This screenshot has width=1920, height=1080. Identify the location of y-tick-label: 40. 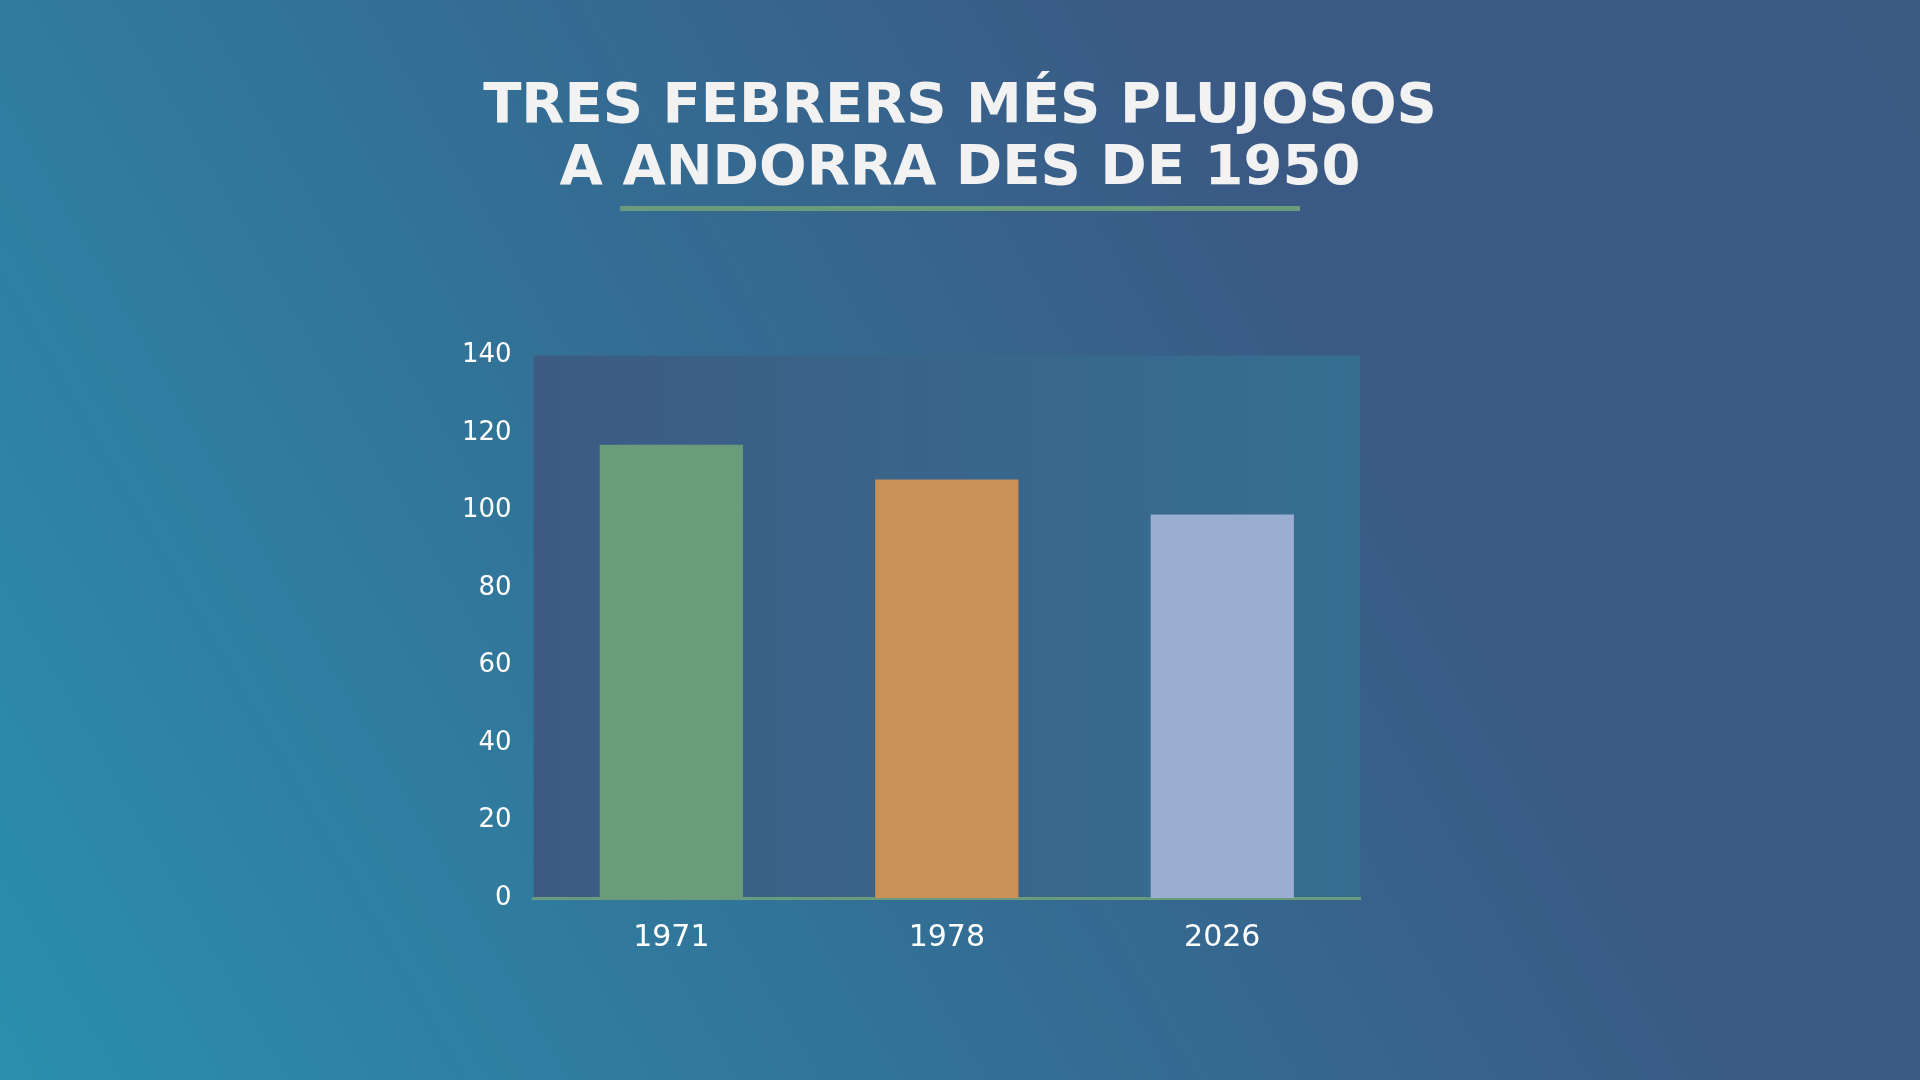
(495, 740).